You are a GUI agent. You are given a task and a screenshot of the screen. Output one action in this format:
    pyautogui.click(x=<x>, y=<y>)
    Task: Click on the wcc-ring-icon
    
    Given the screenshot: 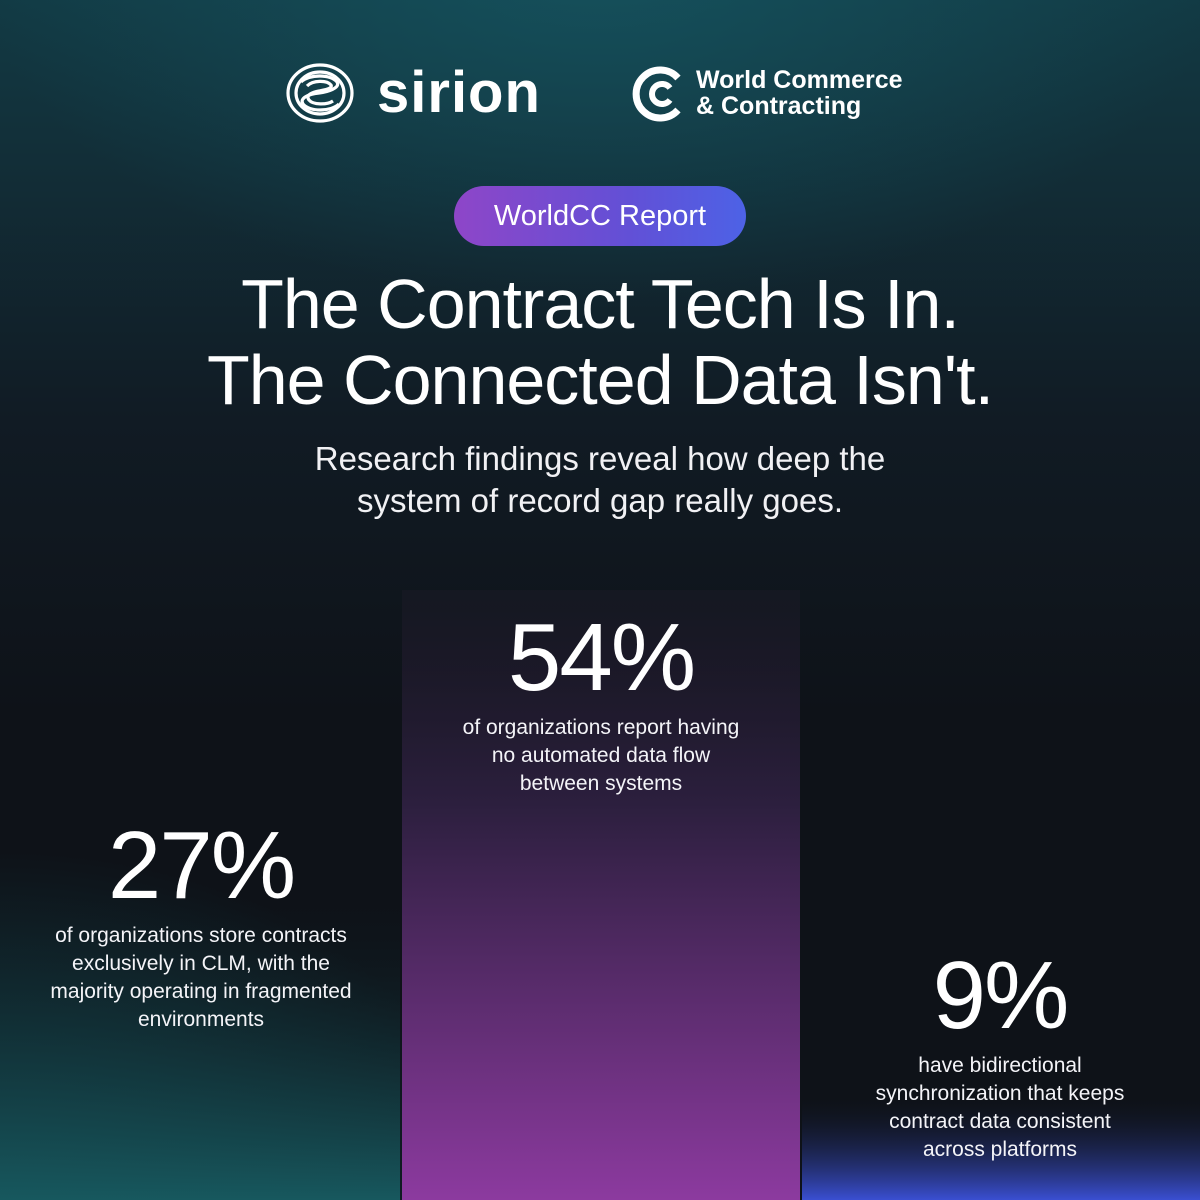 What is the action you would take?
    pyautogui.click(x=656, y=94)
    